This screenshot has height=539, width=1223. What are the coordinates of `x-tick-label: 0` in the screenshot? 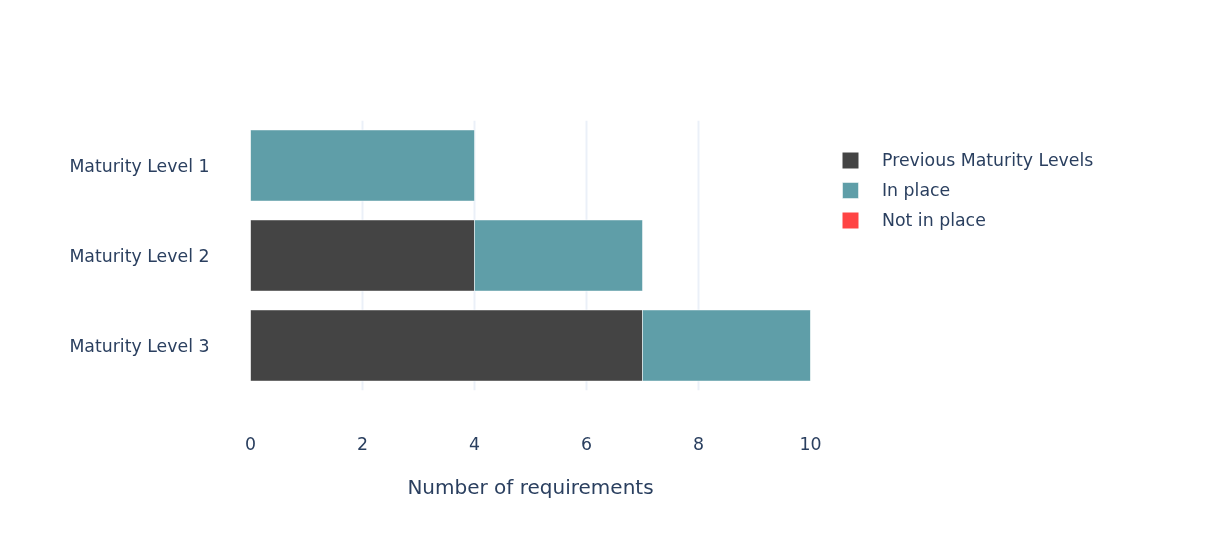 It's located at (250, 443).